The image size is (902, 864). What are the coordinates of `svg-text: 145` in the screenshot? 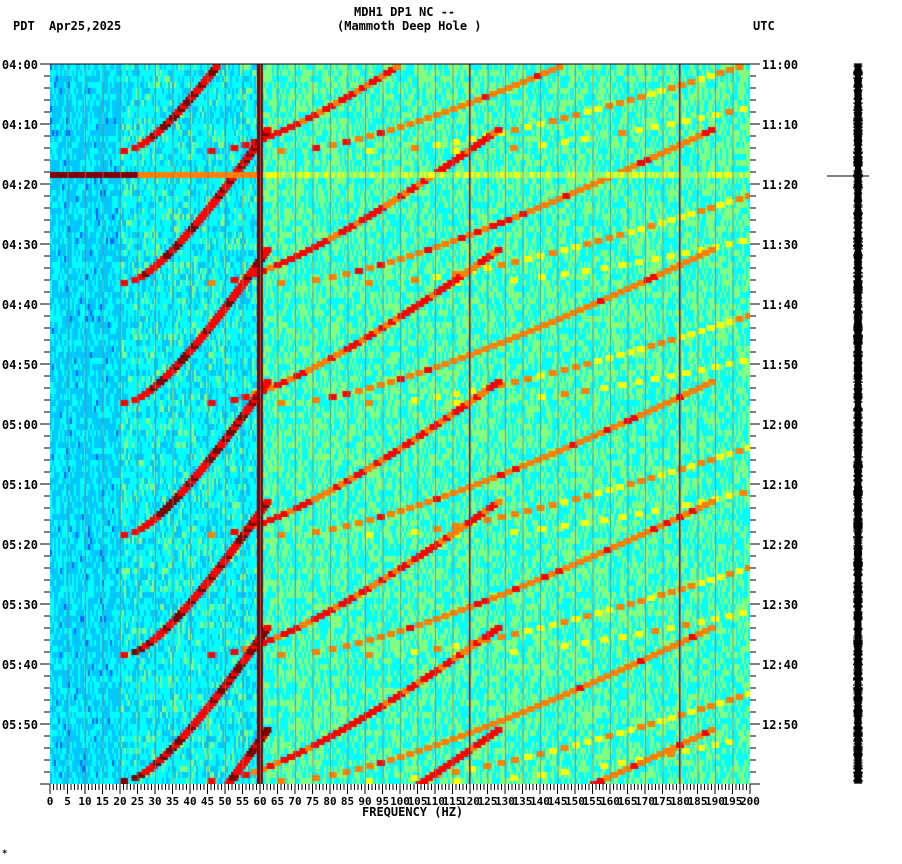 It's located at (558, 801).